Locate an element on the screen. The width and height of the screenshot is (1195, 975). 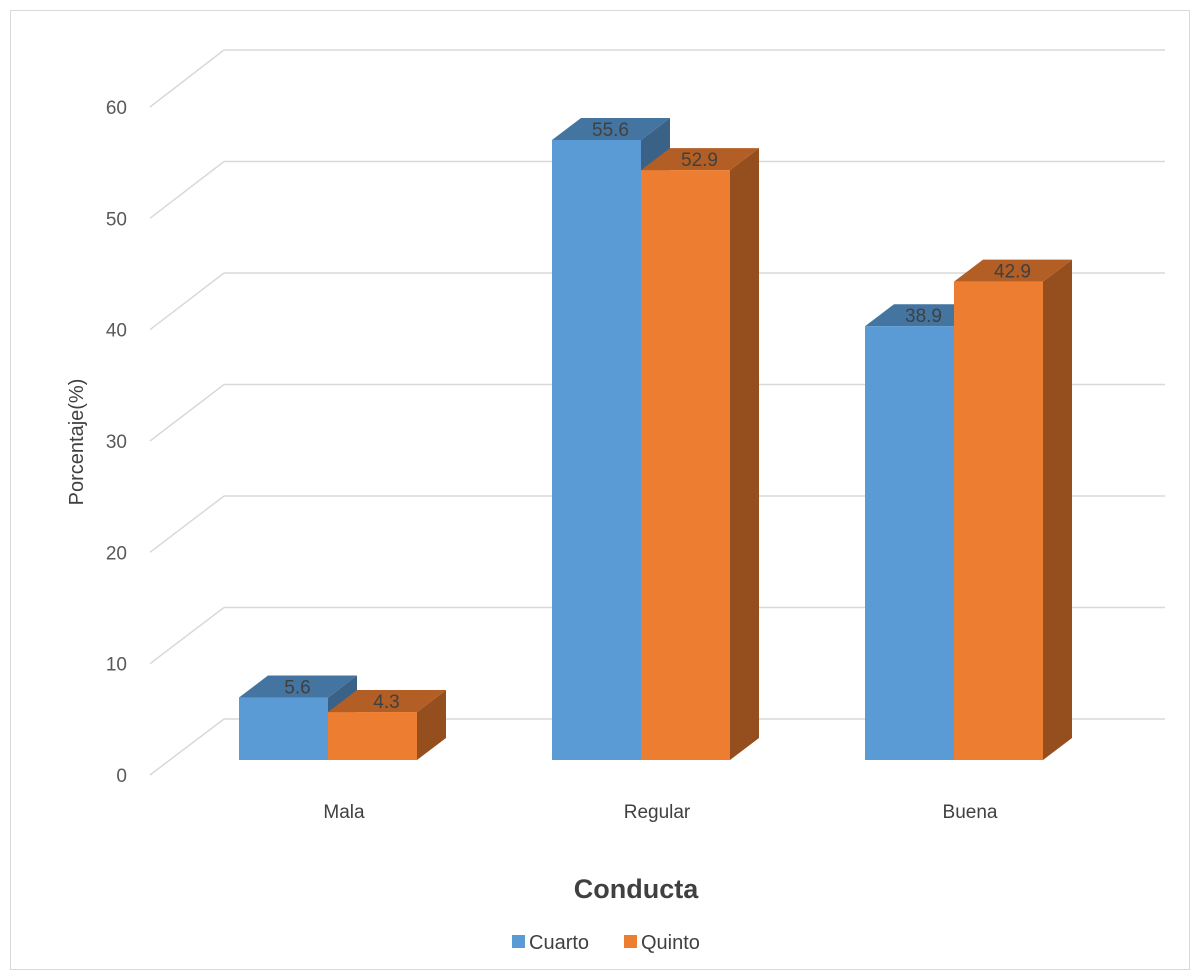
data-label: 42.9 is located at coordinates (1012, 272).